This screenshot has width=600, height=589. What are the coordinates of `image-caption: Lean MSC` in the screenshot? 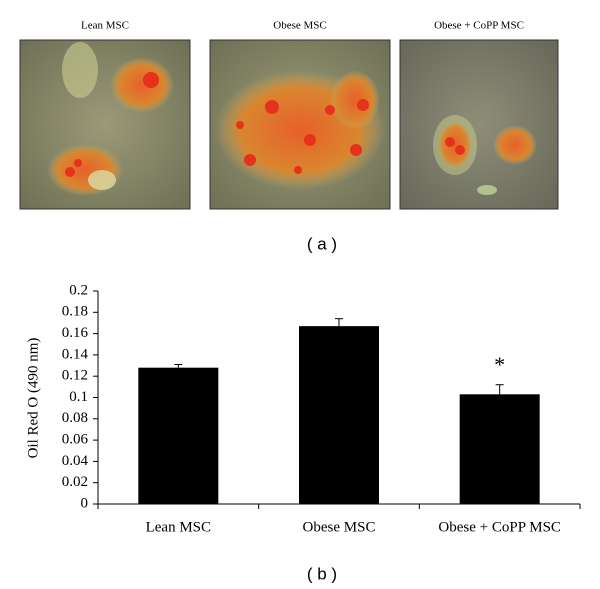 It's located at (105, 26).